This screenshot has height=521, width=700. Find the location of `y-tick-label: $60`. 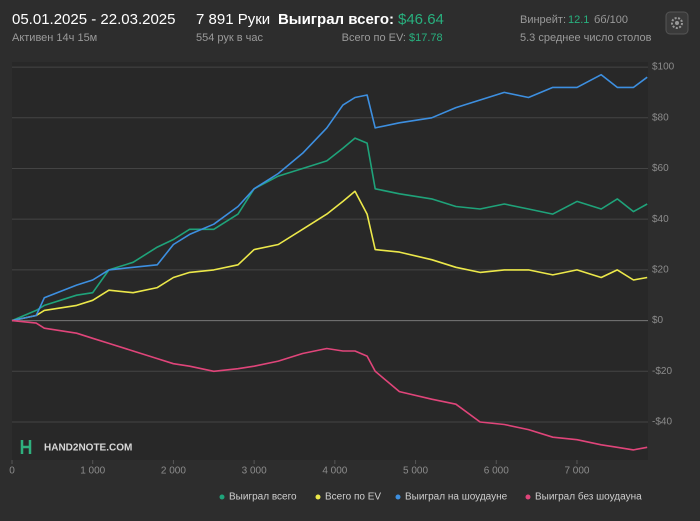

y-tick-label: $60 is located at coordinates (660, 168).